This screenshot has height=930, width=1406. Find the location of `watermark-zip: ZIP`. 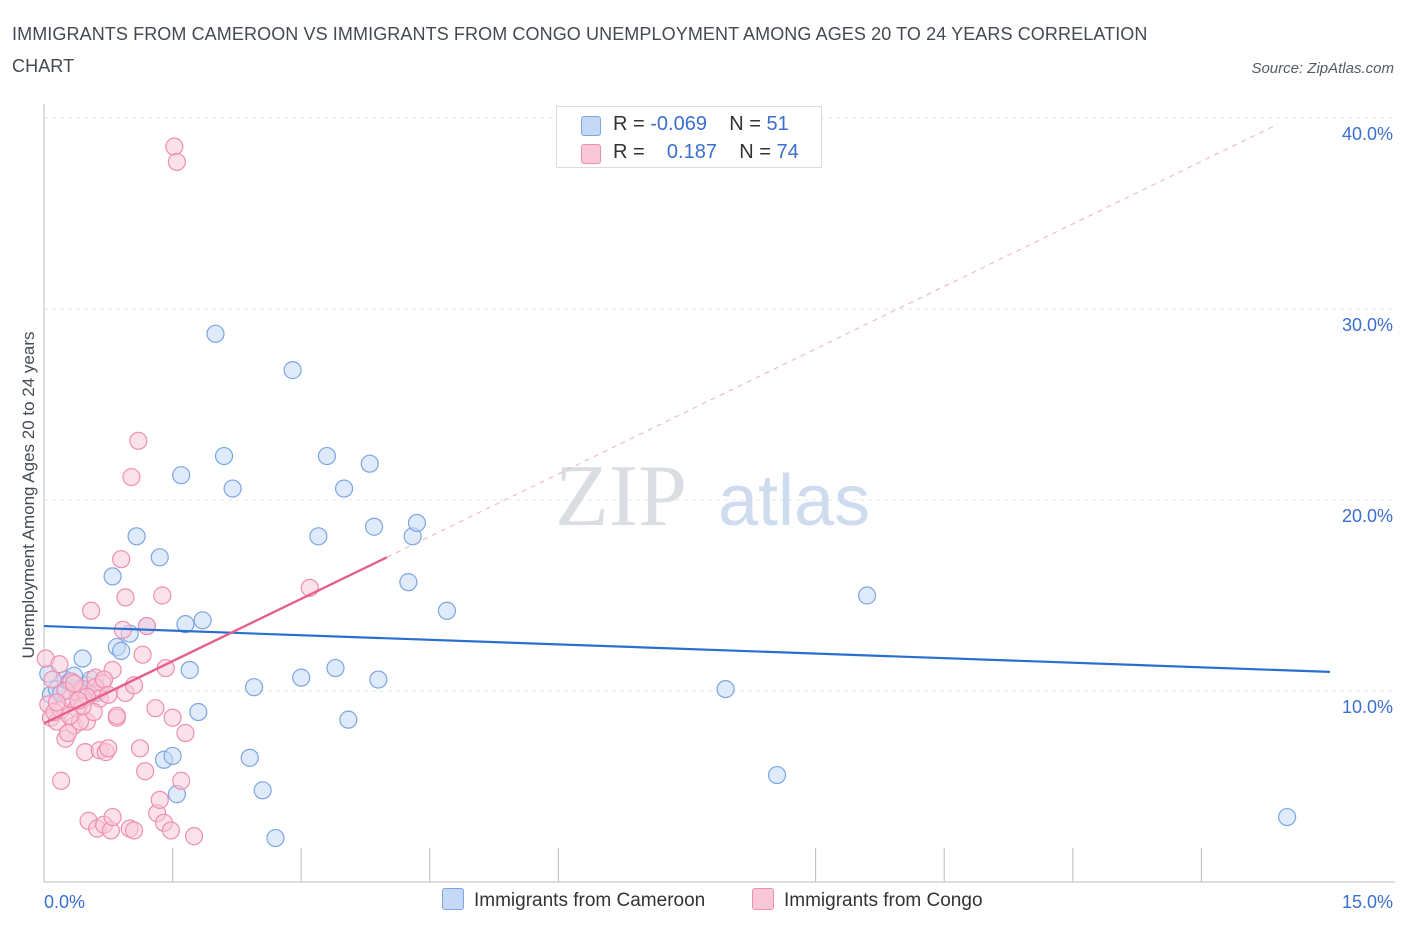

watermark-zip: ZIP is located at coordinates (621, 496).